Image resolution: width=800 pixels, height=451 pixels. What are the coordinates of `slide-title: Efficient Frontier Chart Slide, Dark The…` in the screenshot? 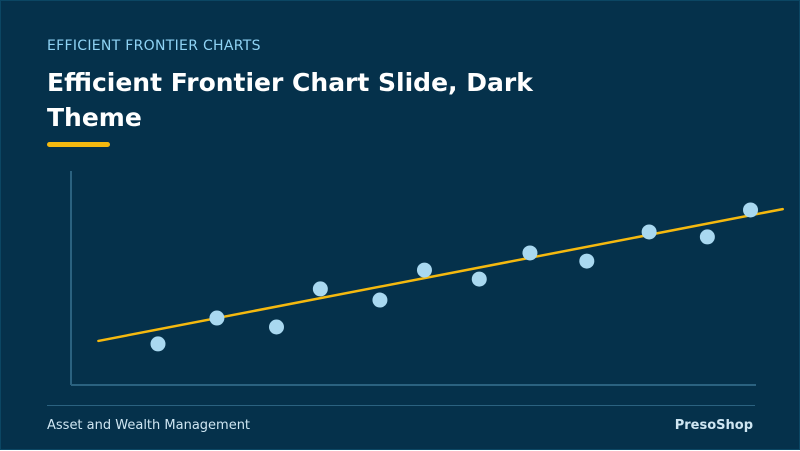 It's located at (290, 100).